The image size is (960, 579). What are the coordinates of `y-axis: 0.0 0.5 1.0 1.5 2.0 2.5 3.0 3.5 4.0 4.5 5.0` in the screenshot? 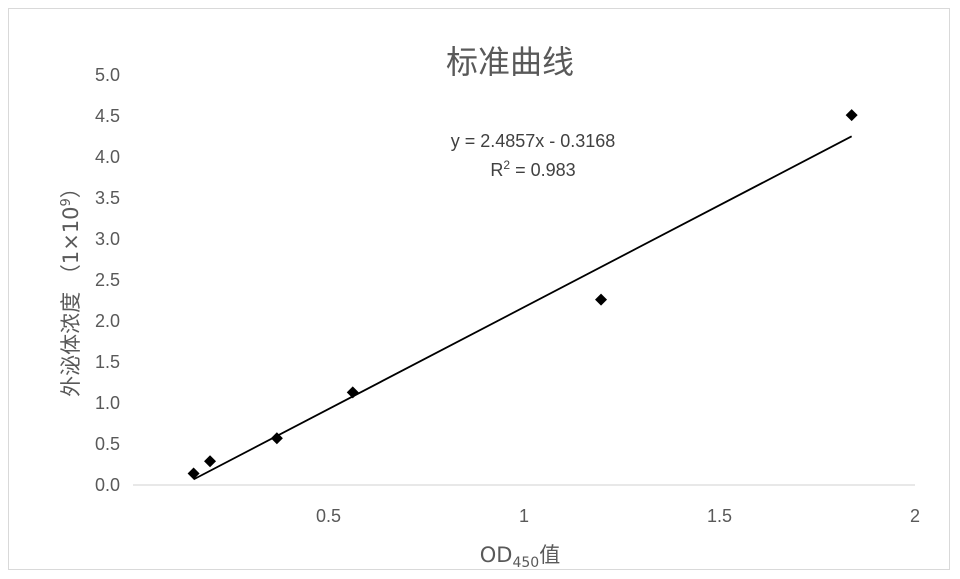 It's located at (107, 280).